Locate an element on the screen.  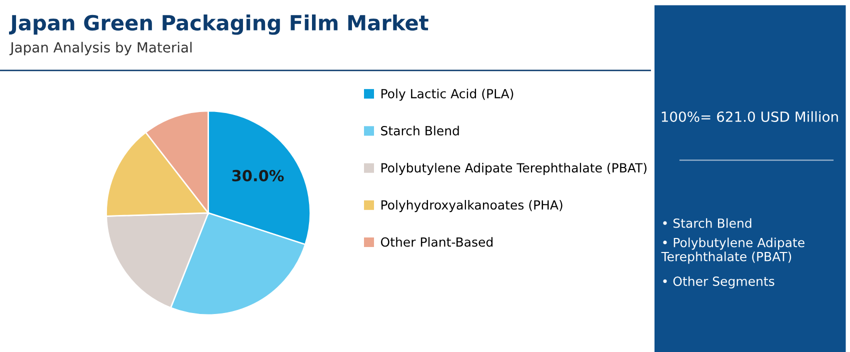
legend-label: Poly Lactic Acid (PLA) is located at coordinates (447, 94).